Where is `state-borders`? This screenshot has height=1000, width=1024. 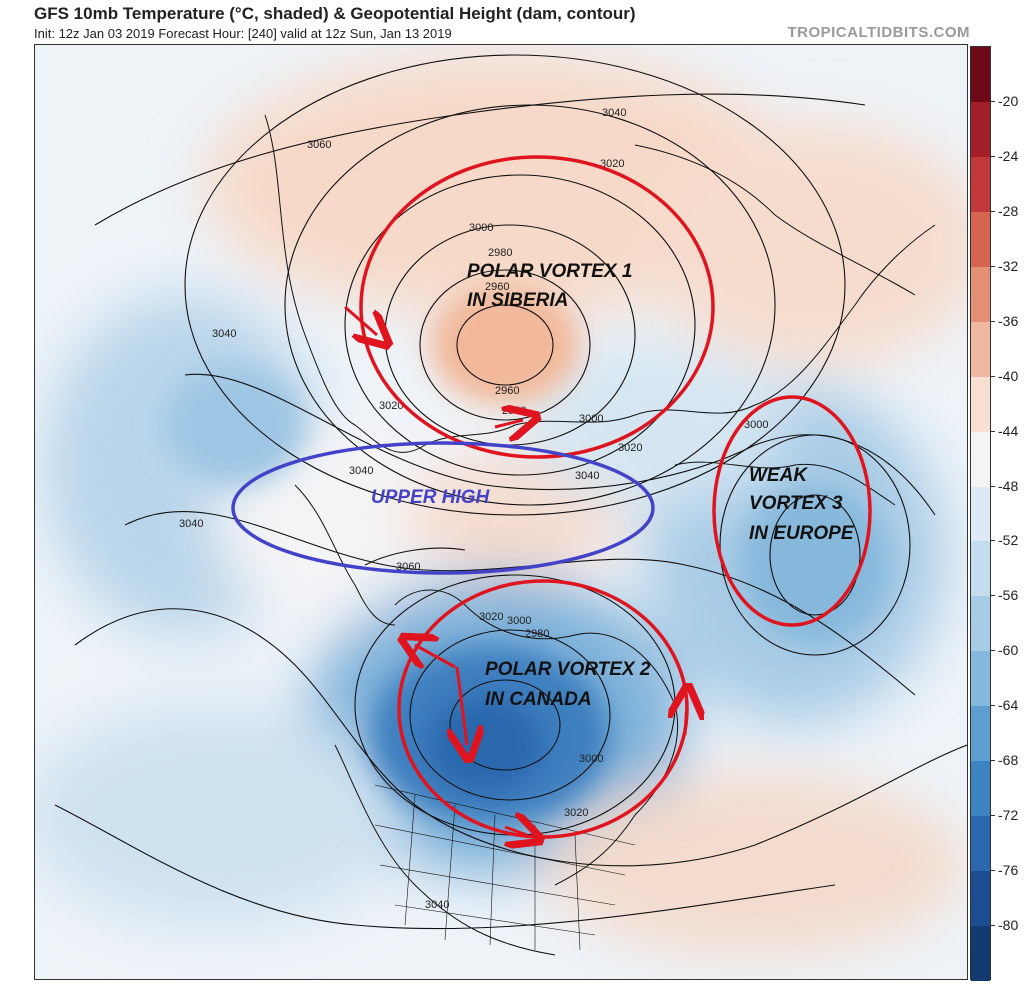
state-borders is located at coordinates (505, 867).